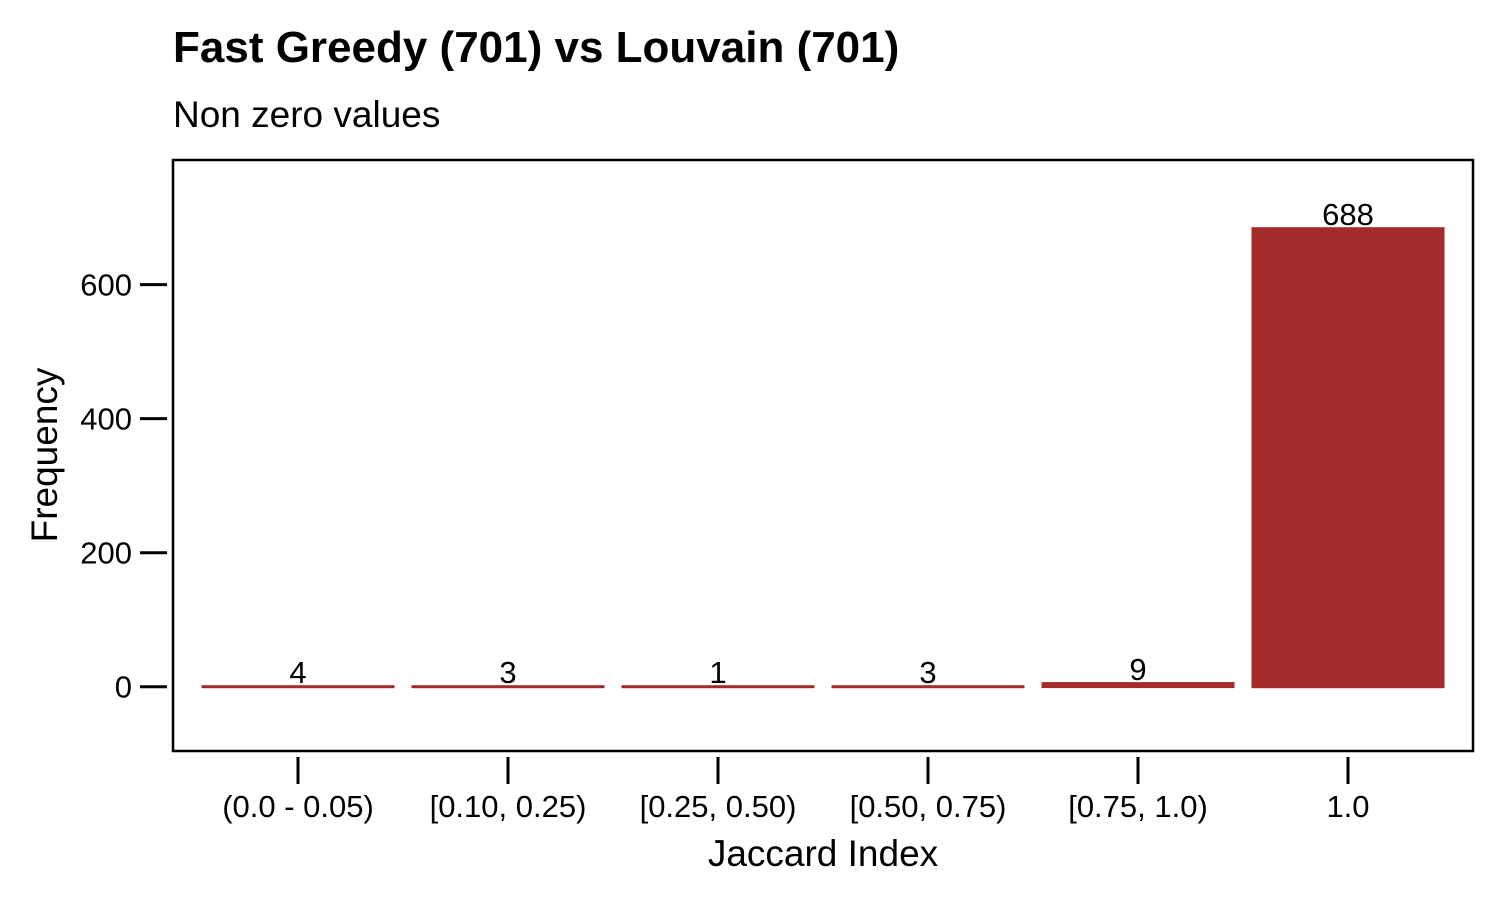 The height and width of the screenshot is (900, 1500). Describe the element at coordinates (1348, 214) in the screenshot. I see `bar-value-label-6: 688` at that location.